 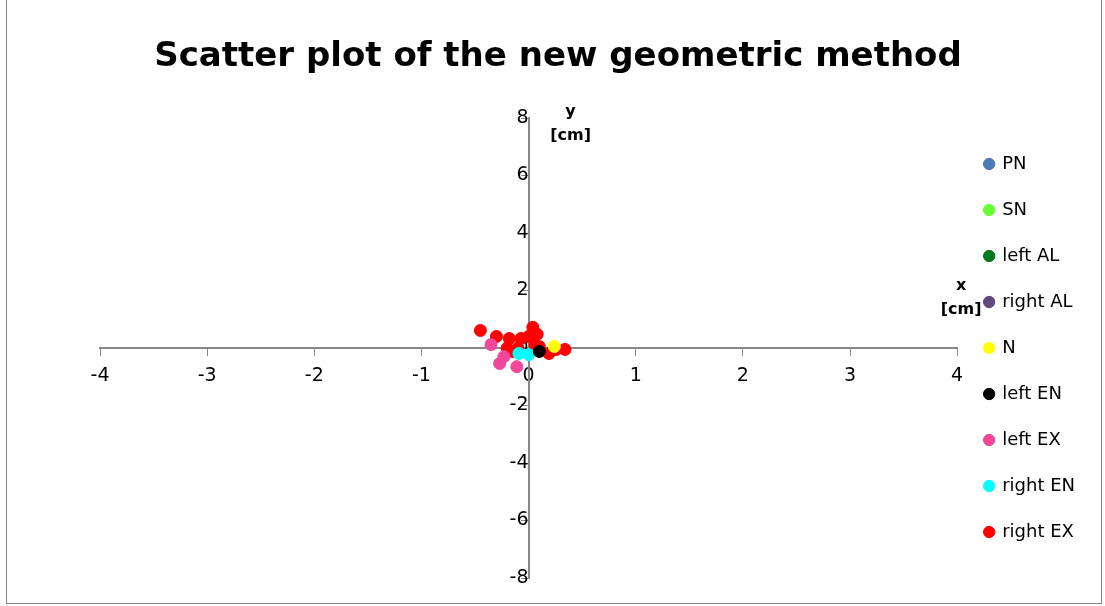 I want to click on x-tick-label: 2, so click(x=742, y=374).